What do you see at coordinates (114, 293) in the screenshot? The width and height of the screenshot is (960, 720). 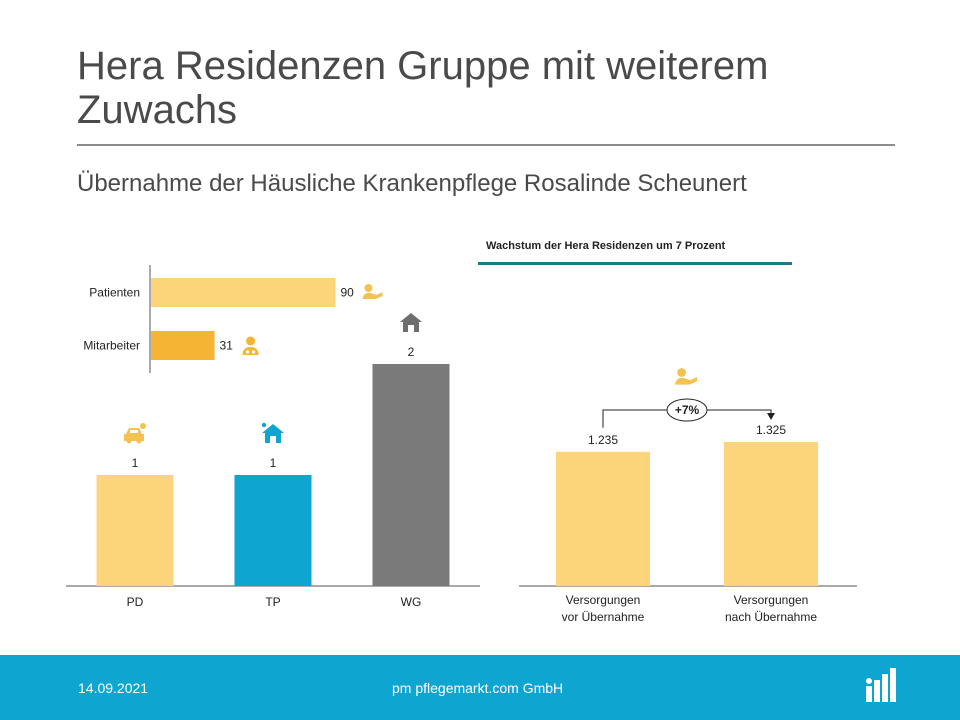 I see `category-label: Patienten` at bounding box center [114, 293].